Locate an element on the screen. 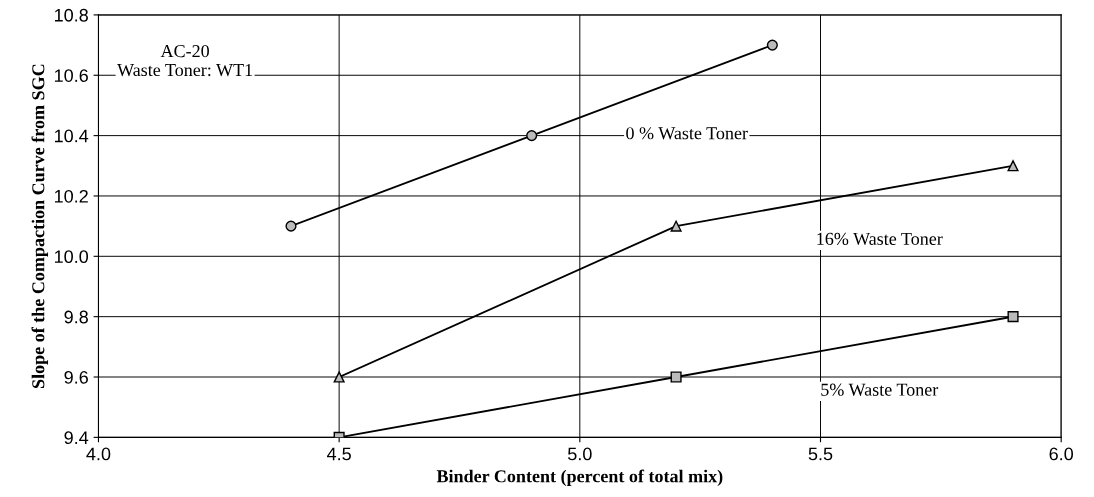  x-tick-label: 5.0 is located at coordinates (579, 454).